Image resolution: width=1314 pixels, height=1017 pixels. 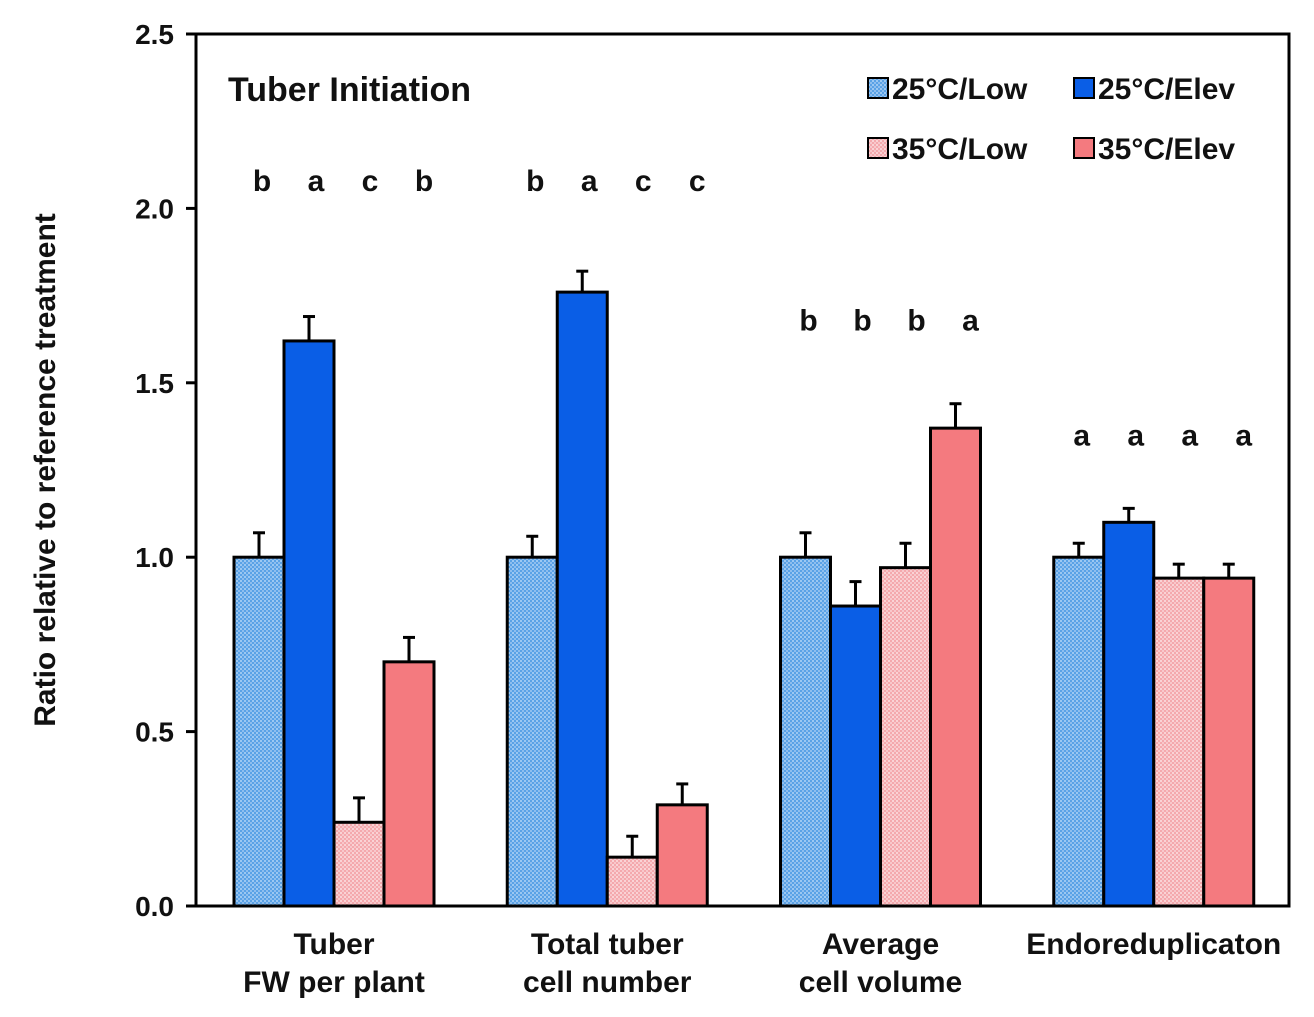 I want to click on axis-layer: 0.0 0.5 1.0 1.5 2.0 2.5, so click(x=165, y=470).